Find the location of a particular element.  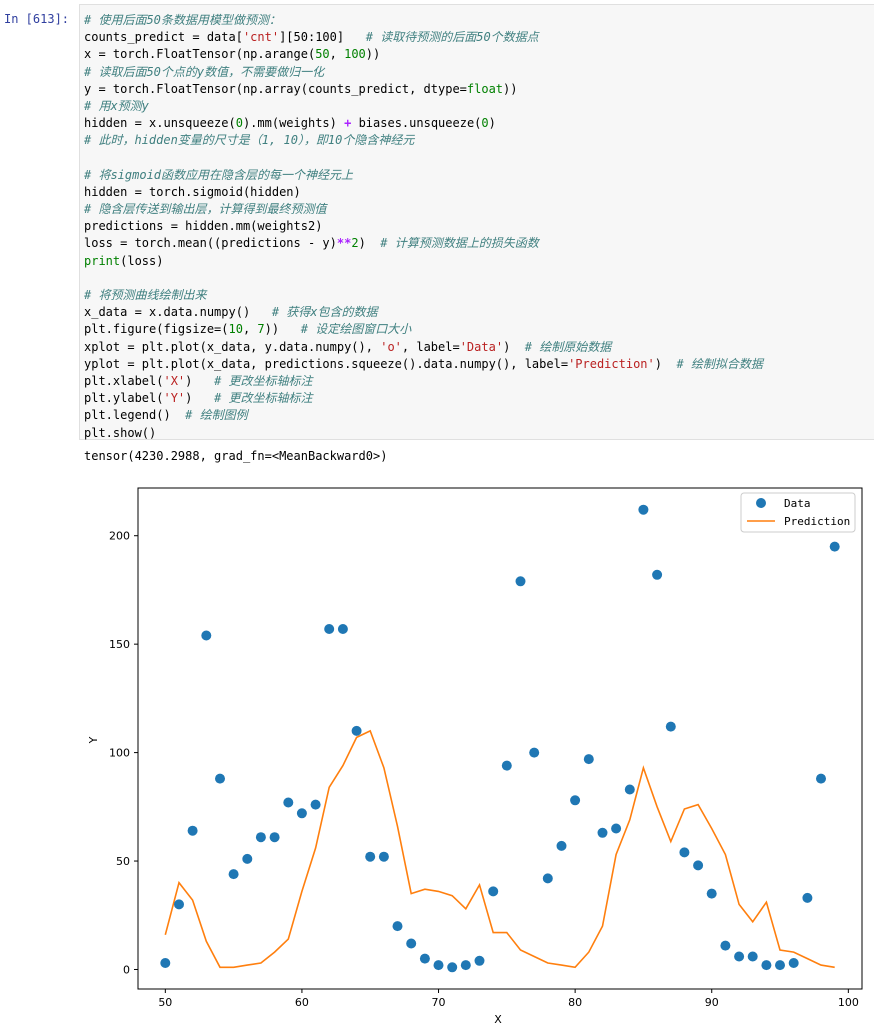

code-token: predictions = hidden.mm(weights2) is located at coordinates (203, 226).